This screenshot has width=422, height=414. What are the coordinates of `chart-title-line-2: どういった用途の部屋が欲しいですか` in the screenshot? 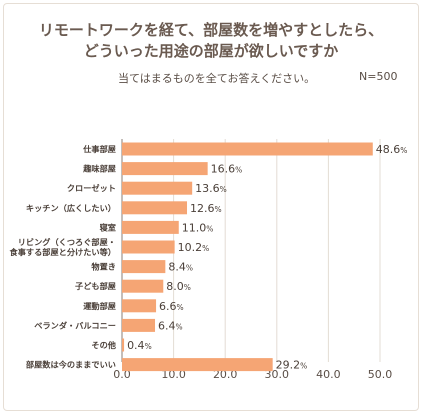 It's located at (211, 51).